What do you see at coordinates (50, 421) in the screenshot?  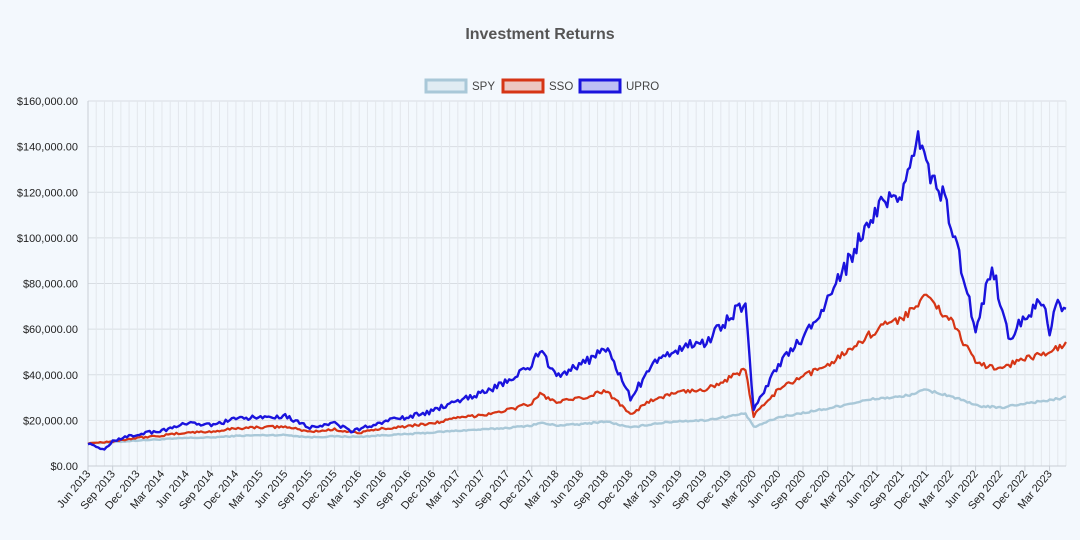 I see `y-tick-label: $20,000.00` at bounding box center [50, 421].